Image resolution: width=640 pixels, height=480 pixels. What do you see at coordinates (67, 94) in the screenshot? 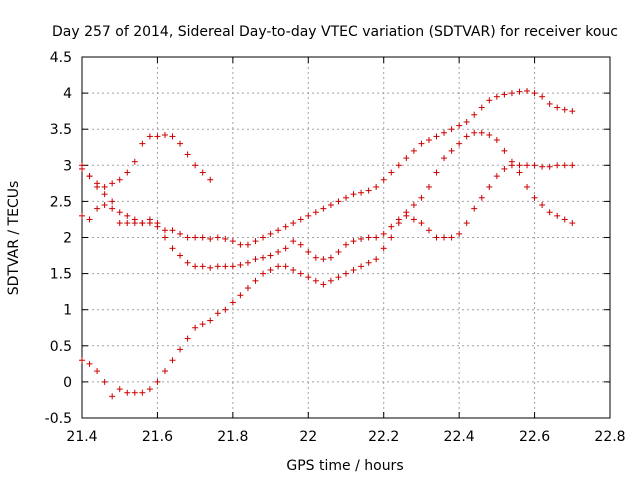
I see `y-tick-label: 4` at bounding box center [67, 94].